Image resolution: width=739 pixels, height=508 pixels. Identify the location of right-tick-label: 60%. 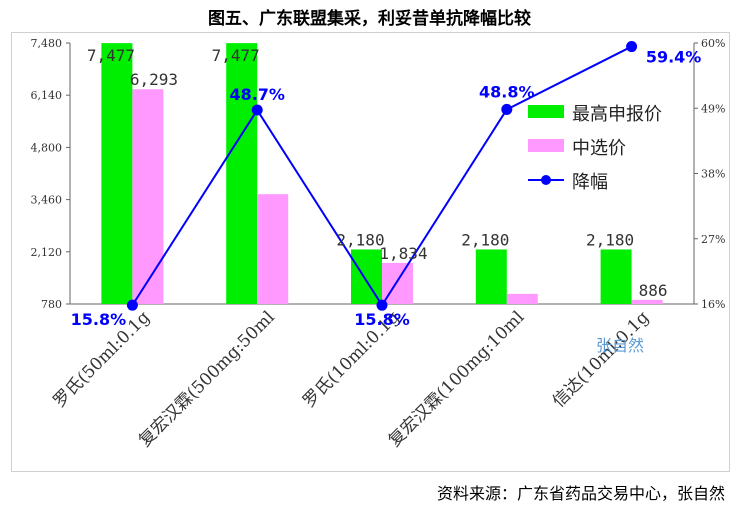
(713, 43).